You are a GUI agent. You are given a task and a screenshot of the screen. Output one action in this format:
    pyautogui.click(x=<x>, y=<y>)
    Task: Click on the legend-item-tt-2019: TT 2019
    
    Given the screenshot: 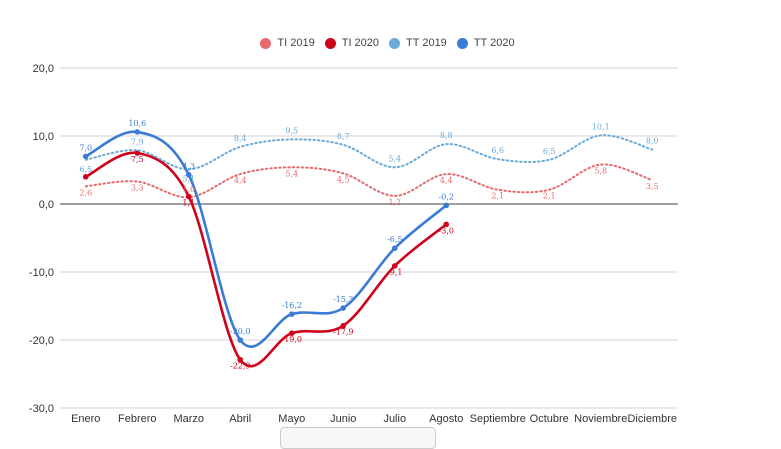 What is the action you would take?
    pyautogui.click(x=418, y=43)
    